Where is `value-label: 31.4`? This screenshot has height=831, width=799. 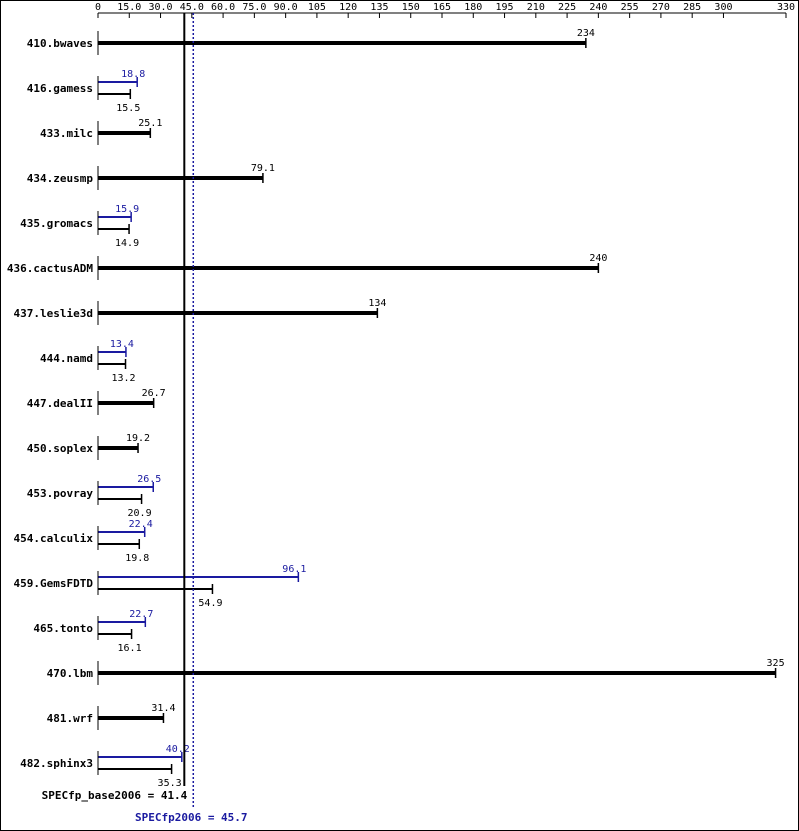
value-label: 31.4 is located at coordinates (163, 708).